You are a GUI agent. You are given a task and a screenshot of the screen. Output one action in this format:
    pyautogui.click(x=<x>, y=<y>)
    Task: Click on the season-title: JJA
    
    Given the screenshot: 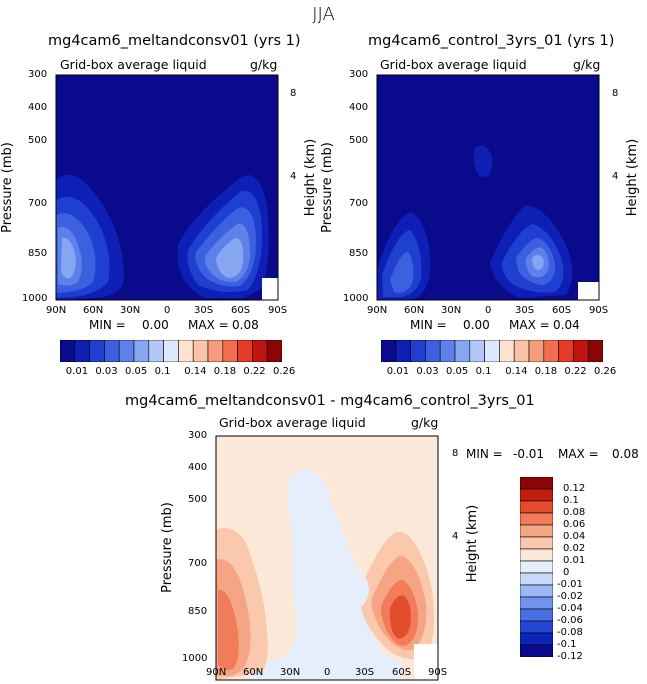 What is the action you would take?
    pyautogui.click(x=323, y=14)
    